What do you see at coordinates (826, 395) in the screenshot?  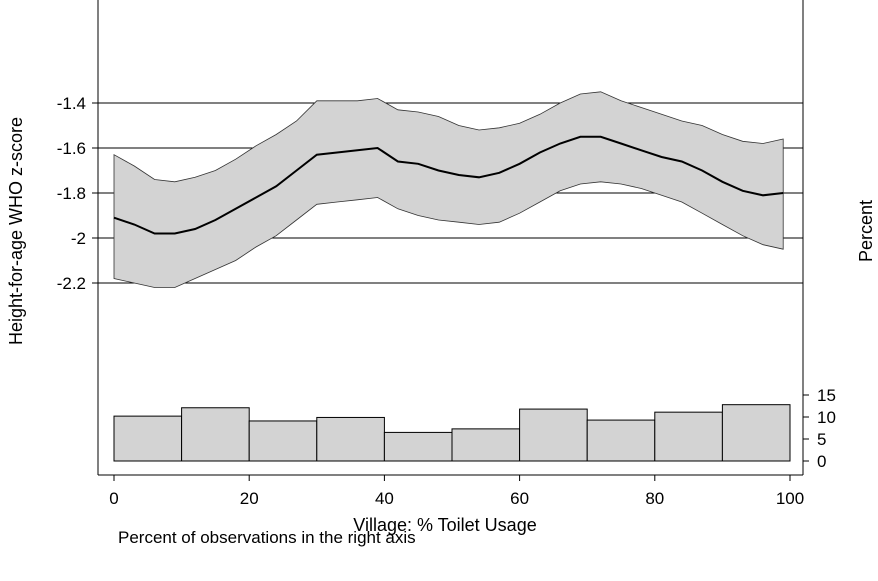 I see `right-tick-label-0: 15` at bounding box center [826, 395].